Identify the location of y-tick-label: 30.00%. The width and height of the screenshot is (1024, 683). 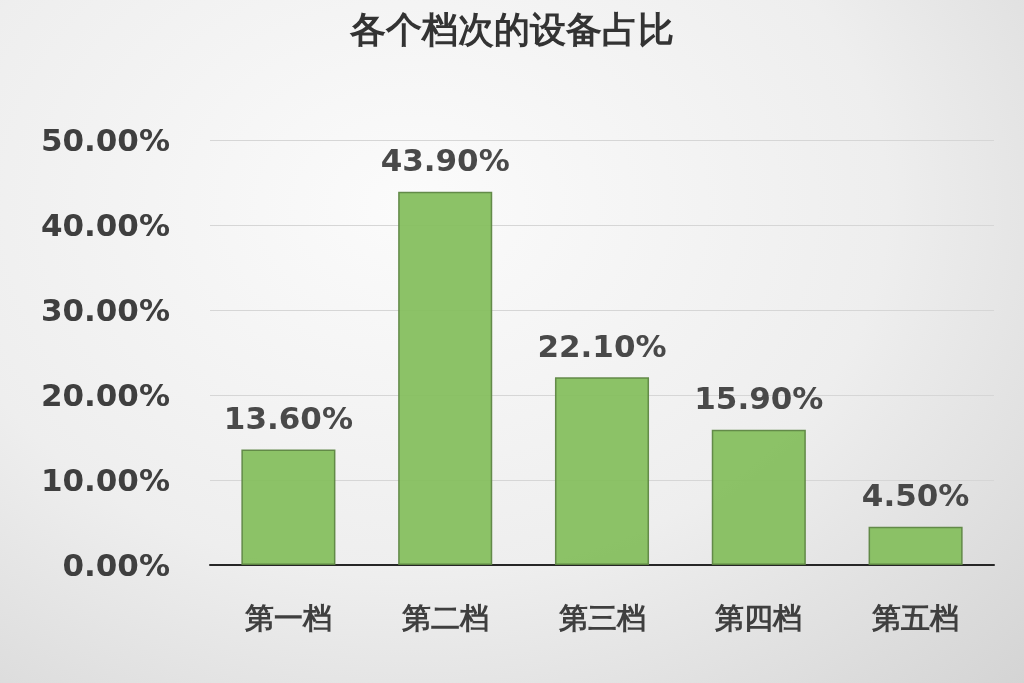
(105, 310).